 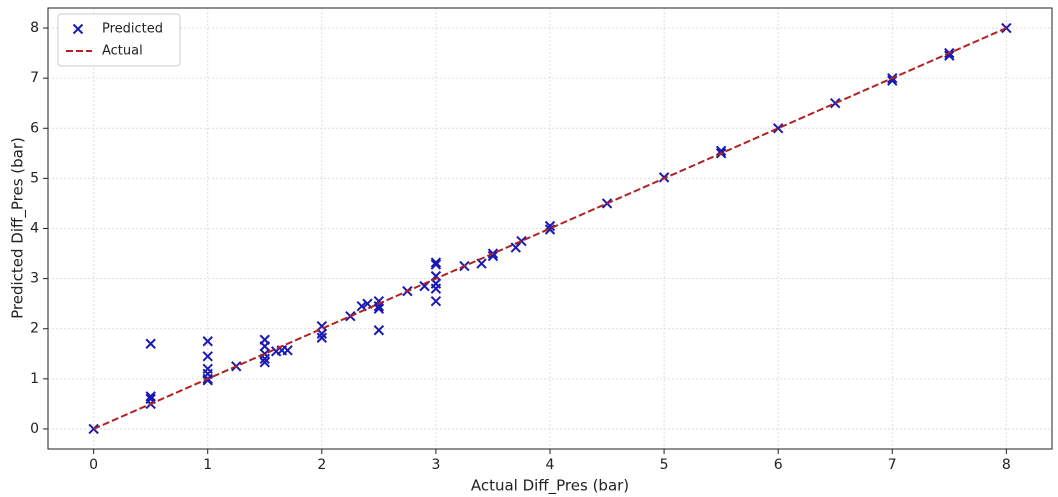 What do you see at coordinates (34, 128) in the screenshot?
I see `y-tick-label: 6` at bounding box center [34, 128].